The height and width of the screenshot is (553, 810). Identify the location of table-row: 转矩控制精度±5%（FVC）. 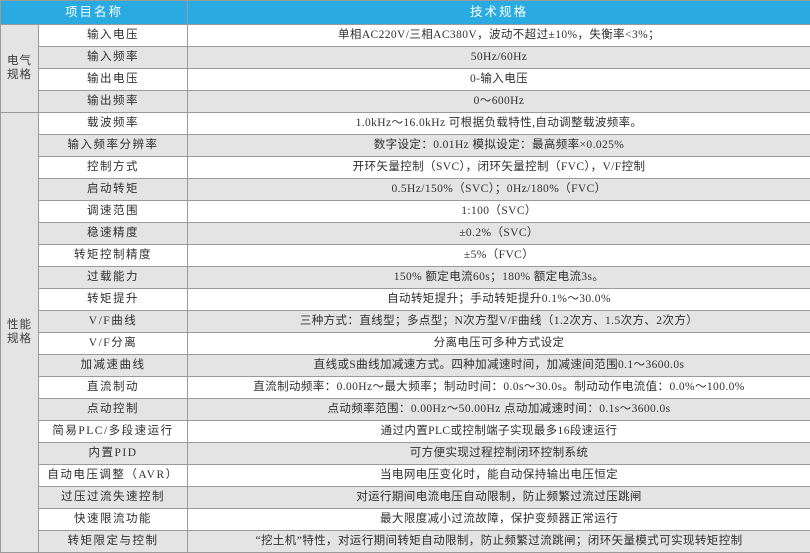
(405, 256).